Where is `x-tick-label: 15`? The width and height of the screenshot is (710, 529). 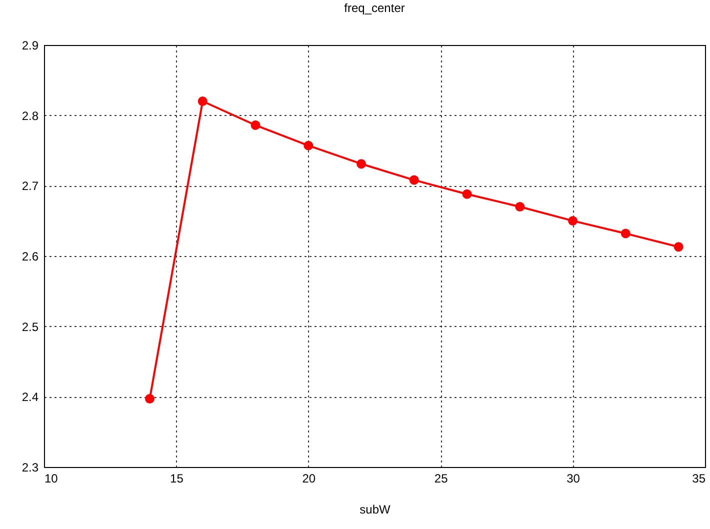 x-tick-label: 15 is located at coordinates (177, 479).